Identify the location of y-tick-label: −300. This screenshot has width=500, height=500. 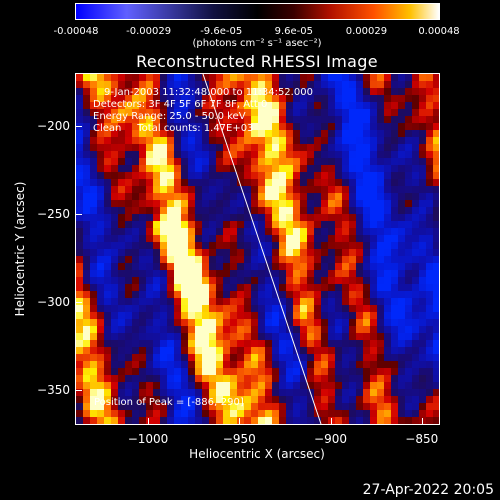
(53, 301).